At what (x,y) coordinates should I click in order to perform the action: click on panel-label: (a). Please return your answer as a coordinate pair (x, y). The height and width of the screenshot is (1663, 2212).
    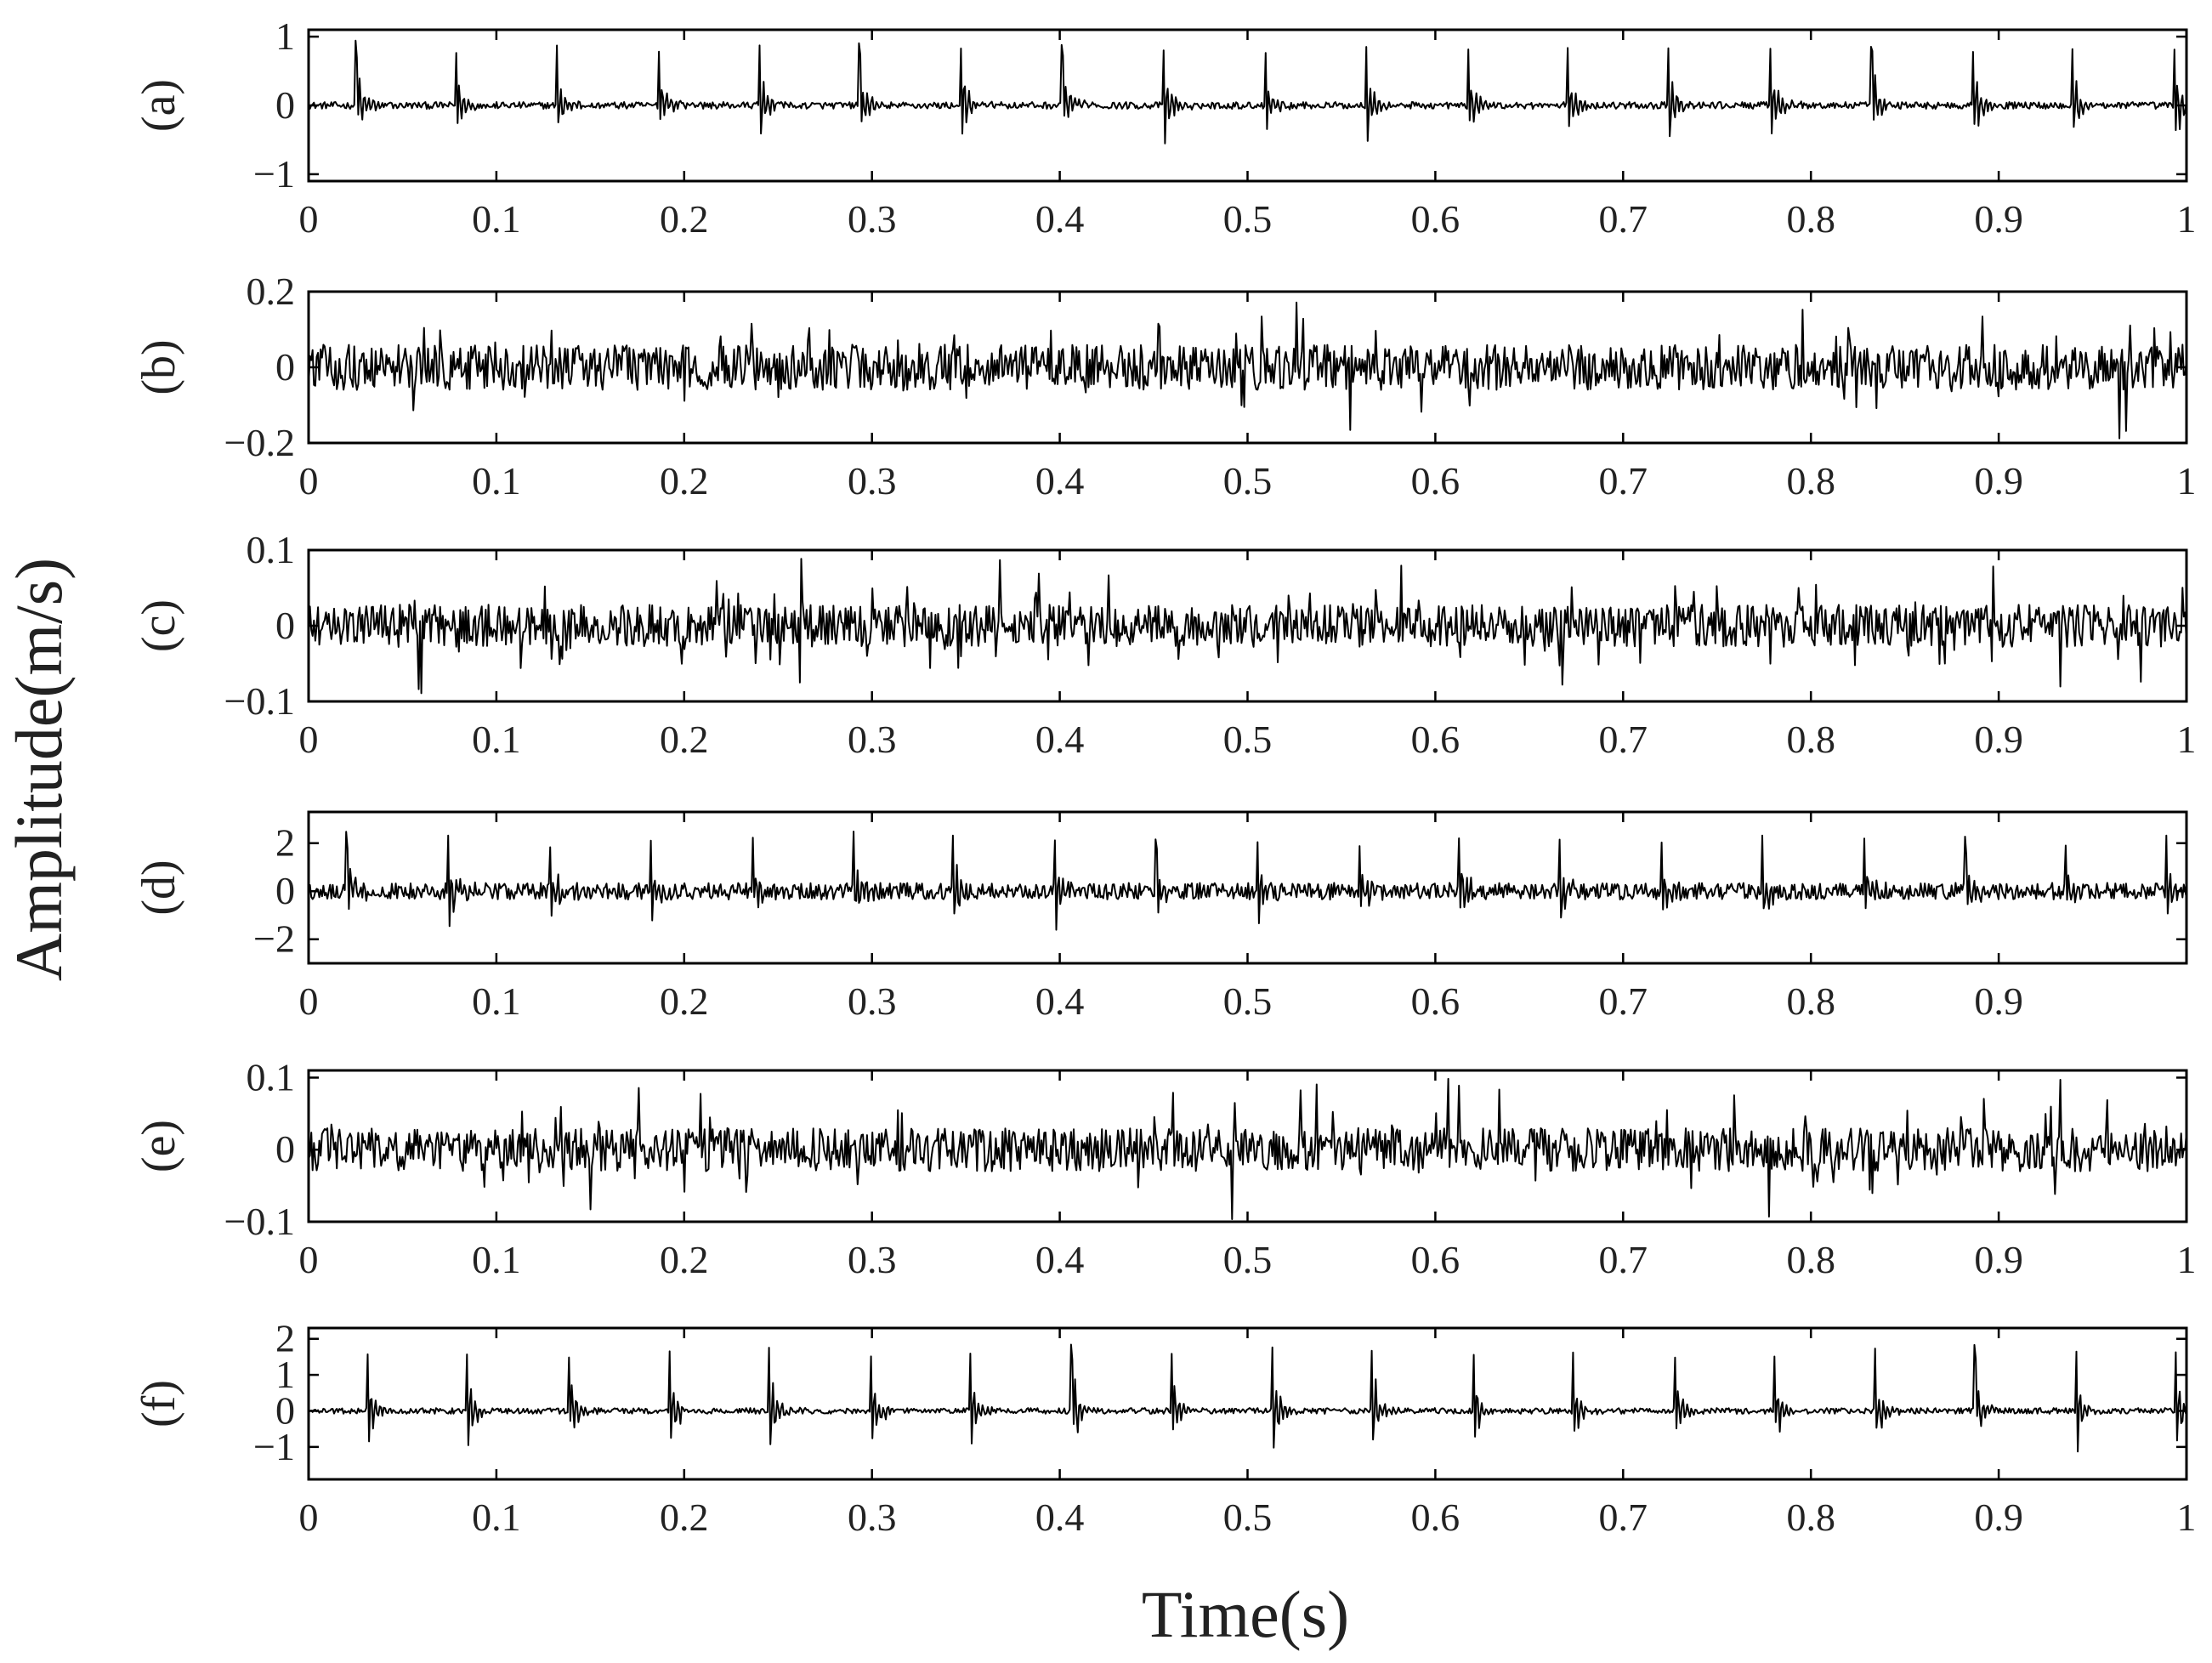
    Looking at the image, I should click on (159, 105).